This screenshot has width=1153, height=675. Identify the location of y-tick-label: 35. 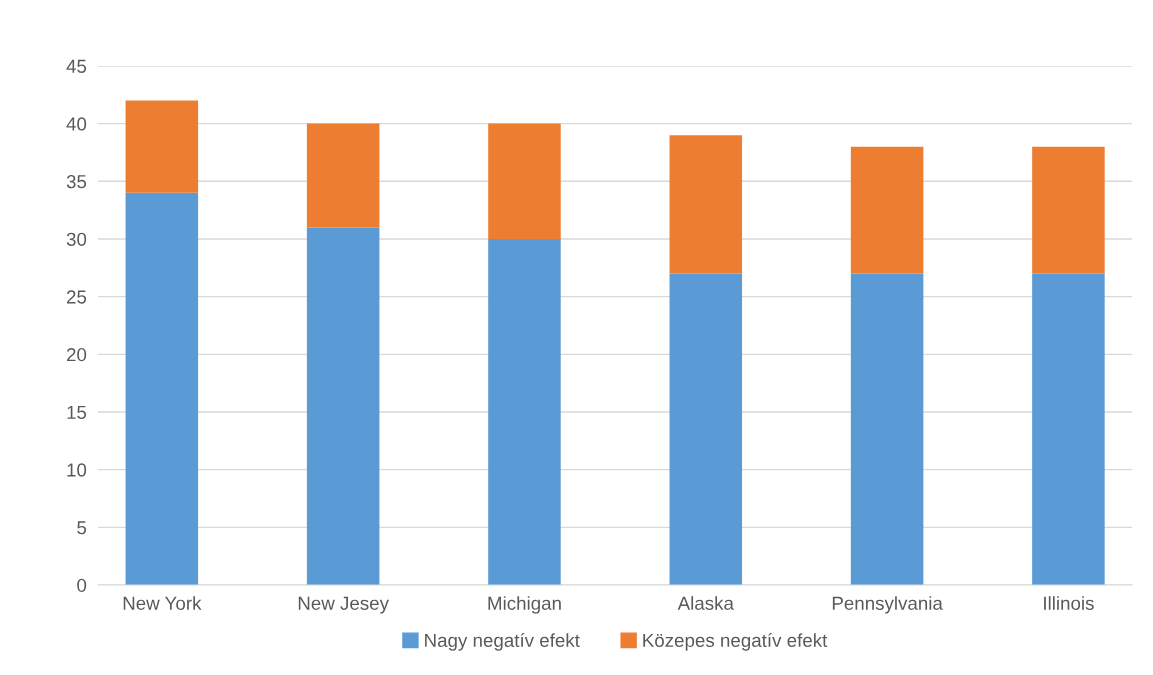
(76, 182).